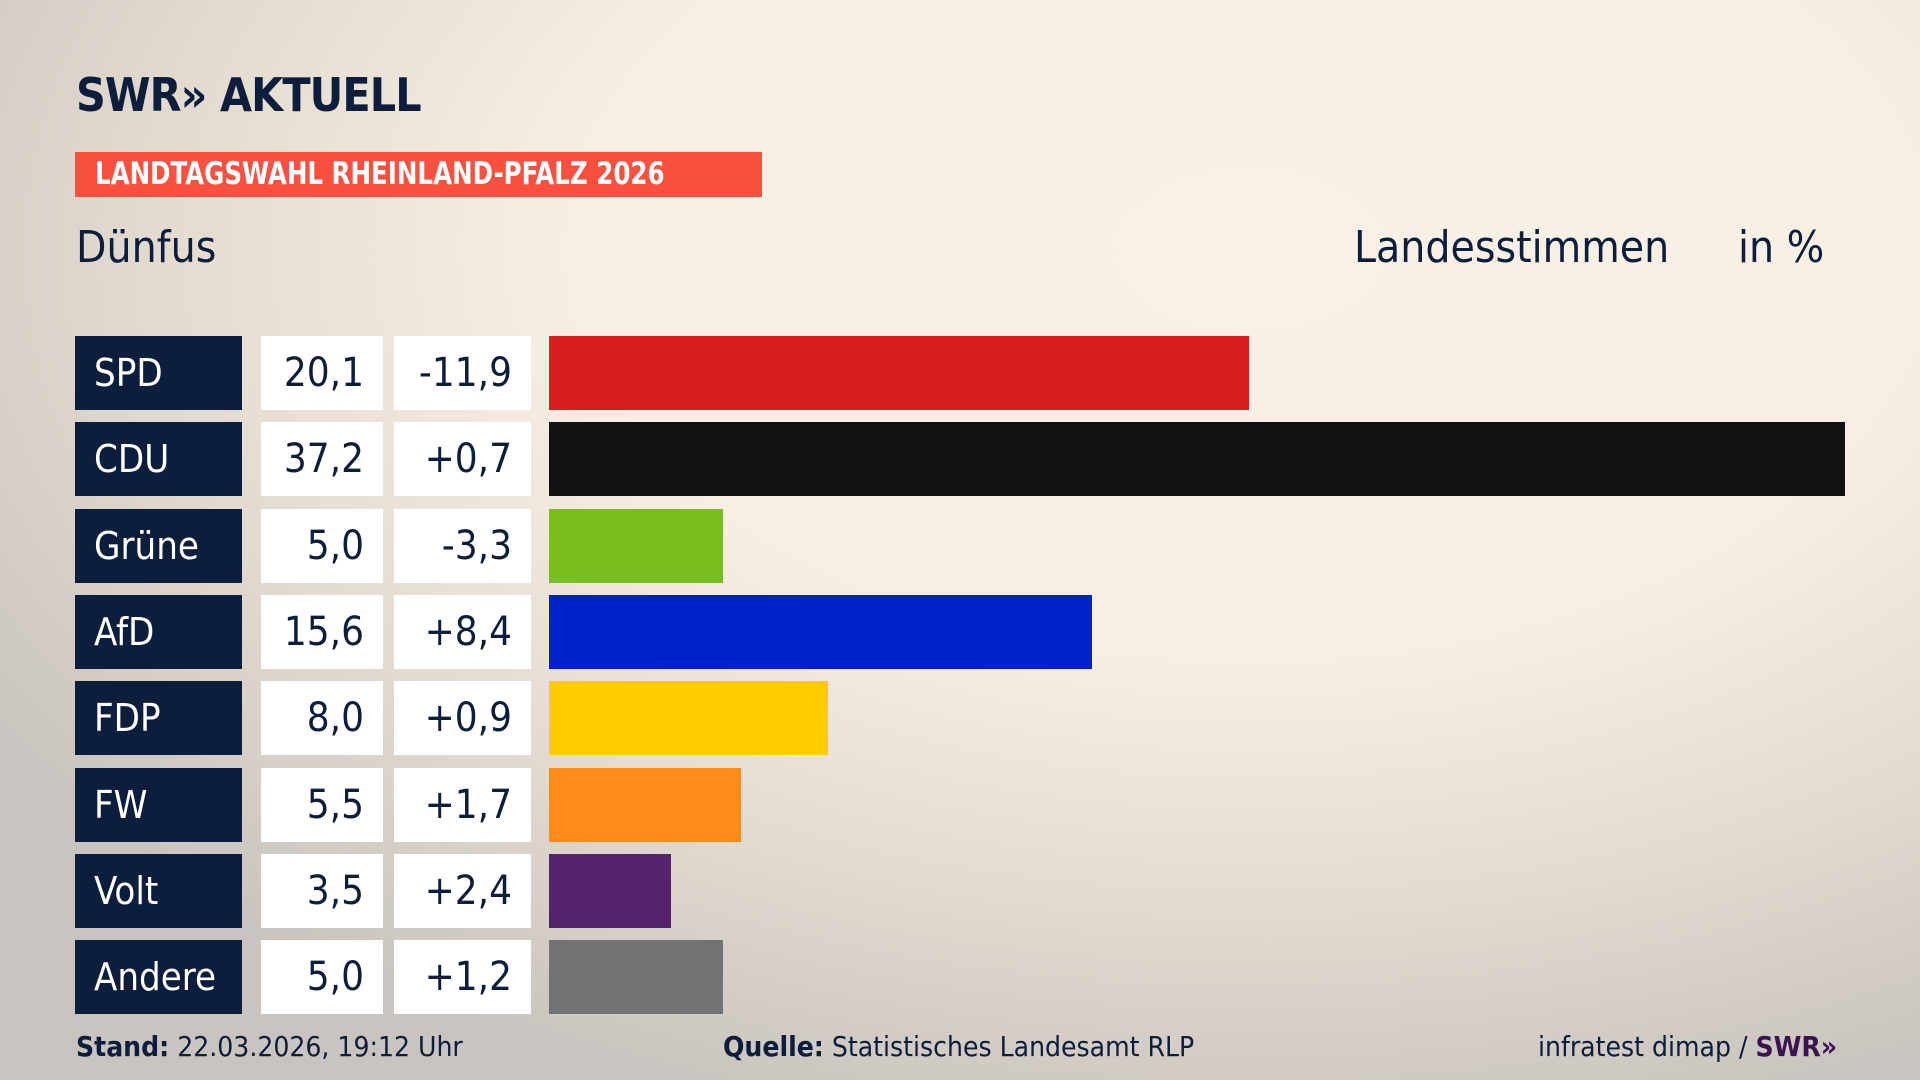 The width and height of the screenshot is (1920, 1080). Describe the element at coordinates (322, 890) in the screenshot. I see `value-label: 3,5` at that location.